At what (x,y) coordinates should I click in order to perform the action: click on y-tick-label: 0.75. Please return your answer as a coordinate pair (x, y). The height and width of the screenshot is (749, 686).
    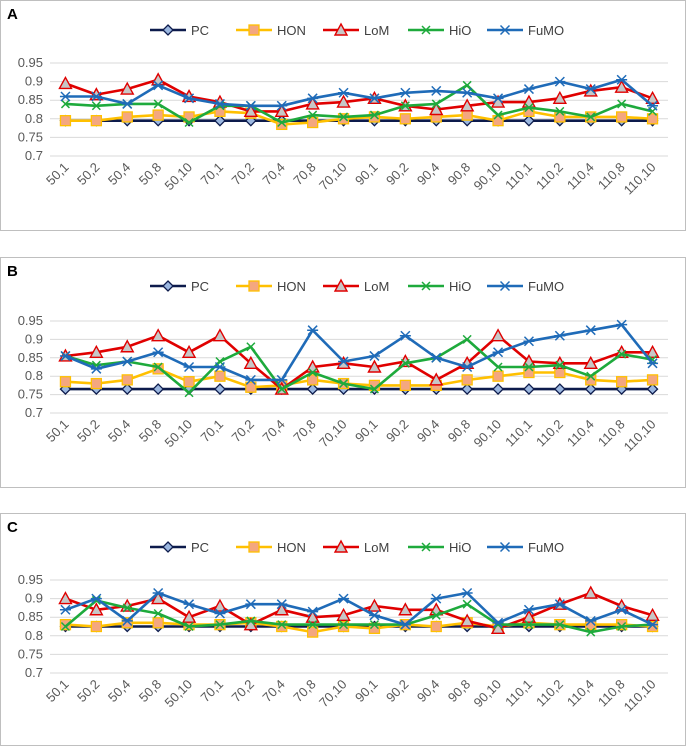
    Looking at the image, I should click on (30, 136).